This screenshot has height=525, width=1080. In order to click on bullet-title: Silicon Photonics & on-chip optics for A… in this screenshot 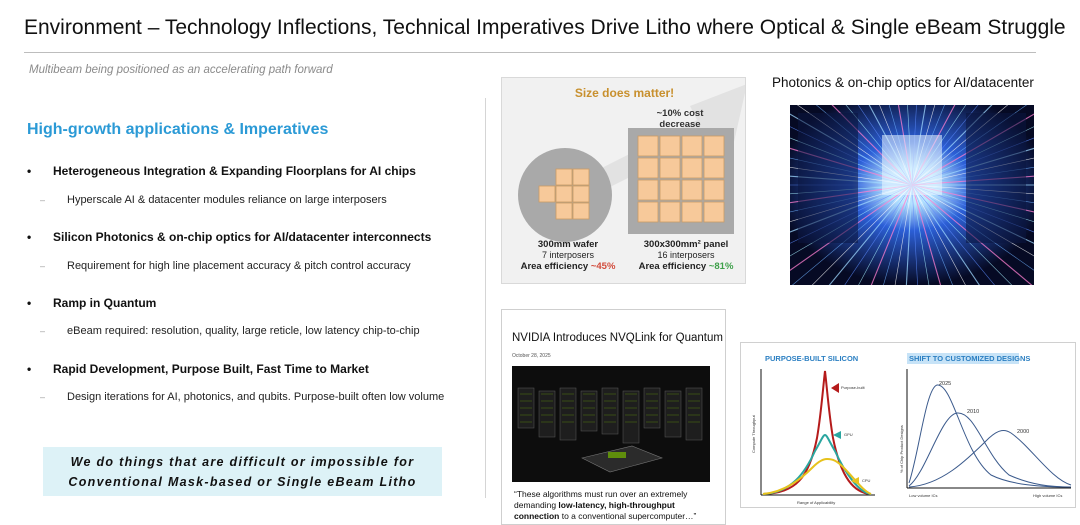, I will do `click(242, 237)`.